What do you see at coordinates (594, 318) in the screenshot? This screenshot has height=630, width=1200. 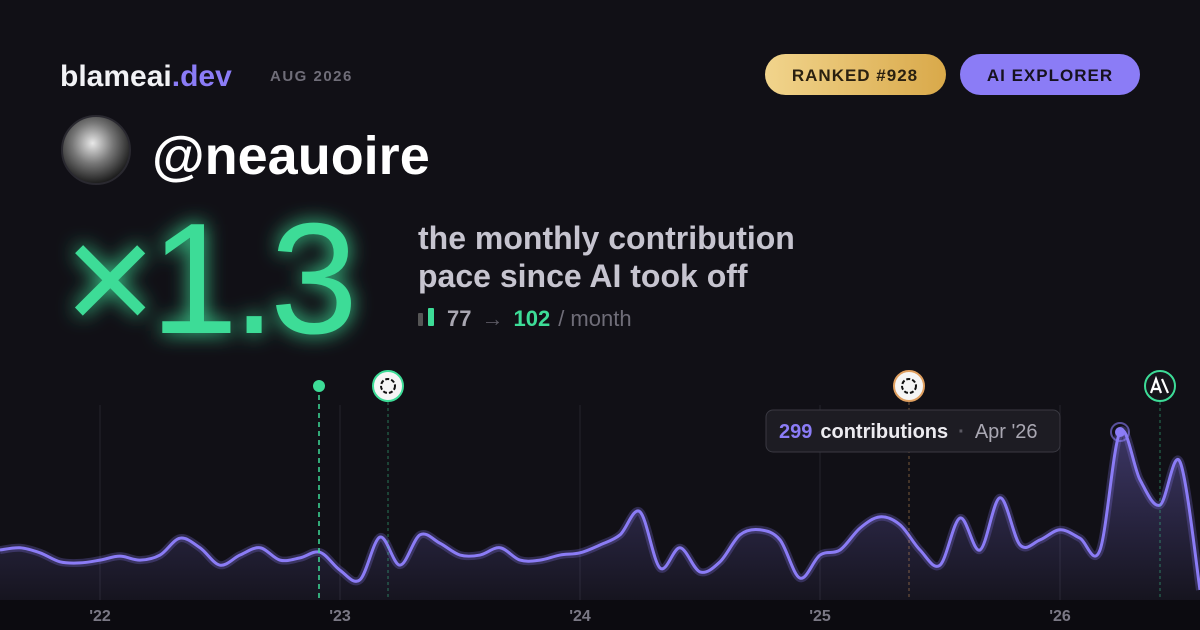 I see `unit: / month` at bounding box center [594, 318].